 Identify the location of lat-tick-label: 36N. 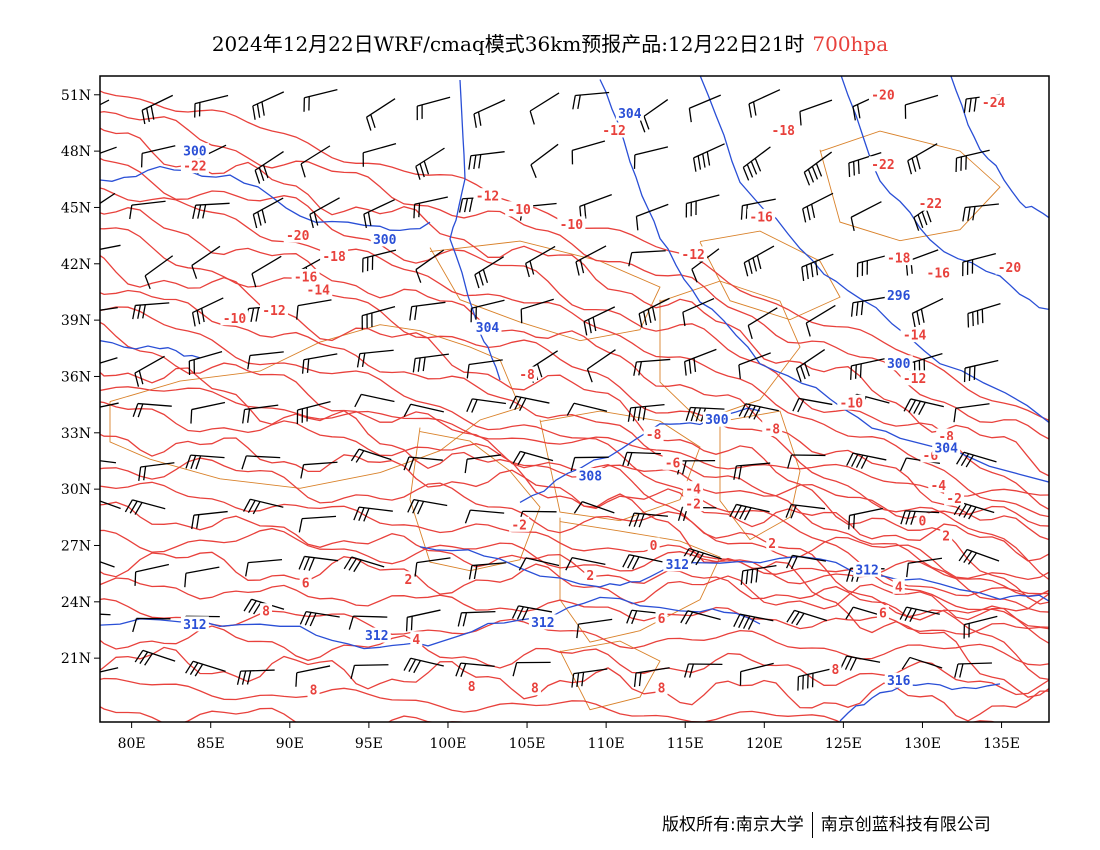
(76, 377).